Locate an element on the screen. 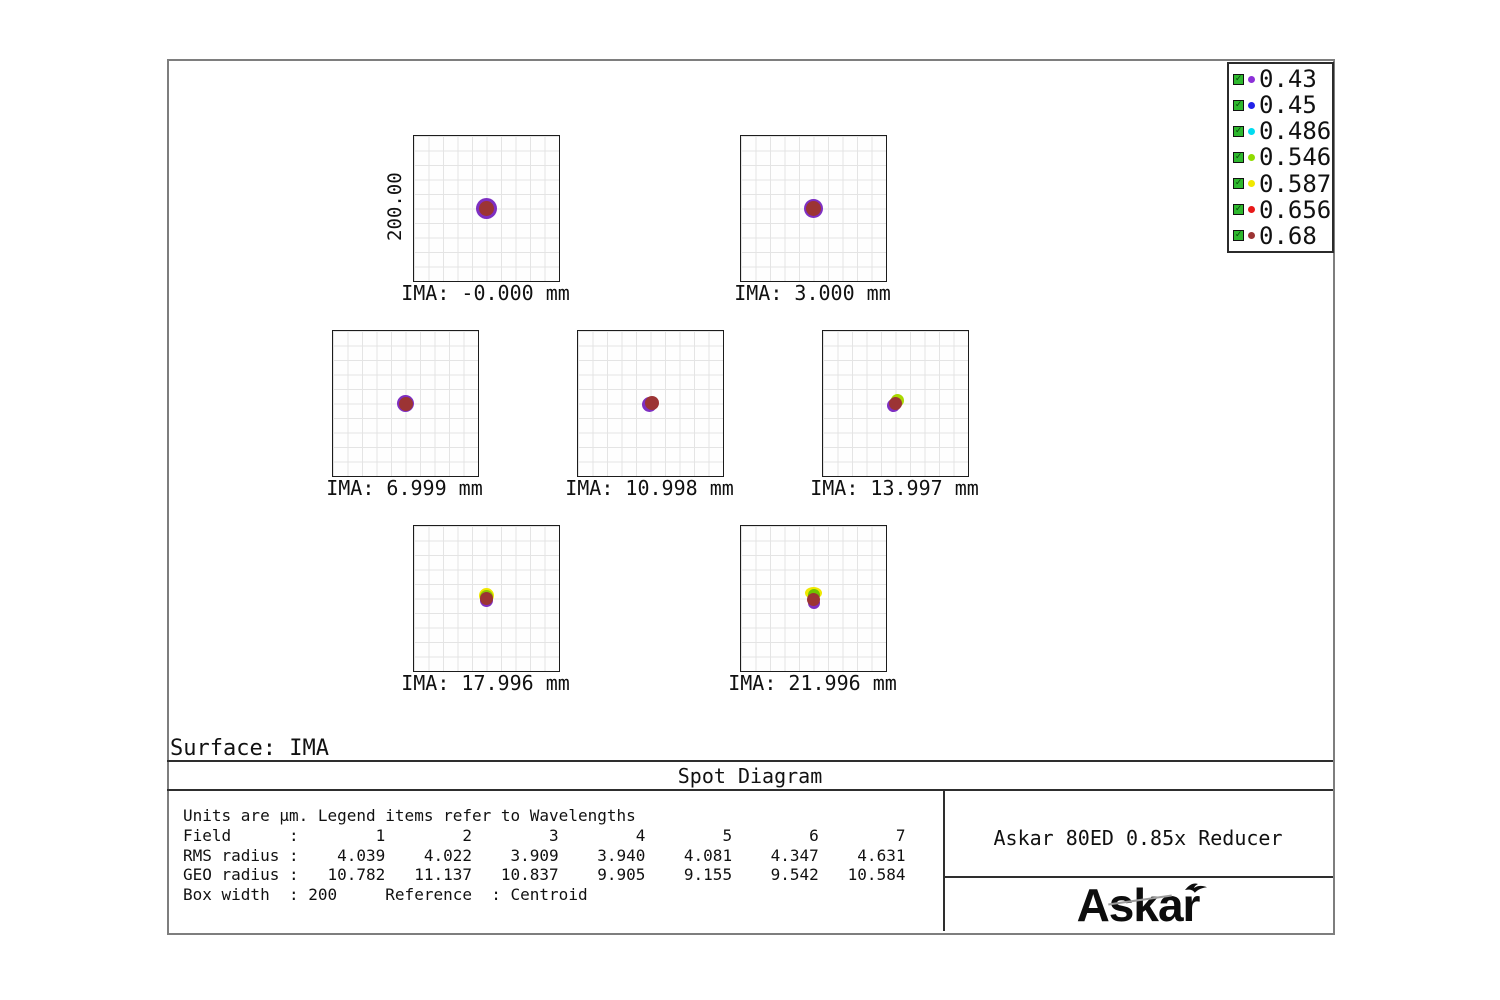  legend-item: ✓ 0.68 is located at coordinates (1282, 235).